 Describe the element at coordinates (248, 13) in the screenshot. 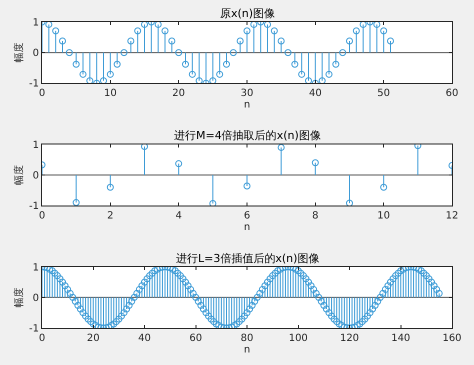

I see `chart-title: 原x(n)图像` at that location.